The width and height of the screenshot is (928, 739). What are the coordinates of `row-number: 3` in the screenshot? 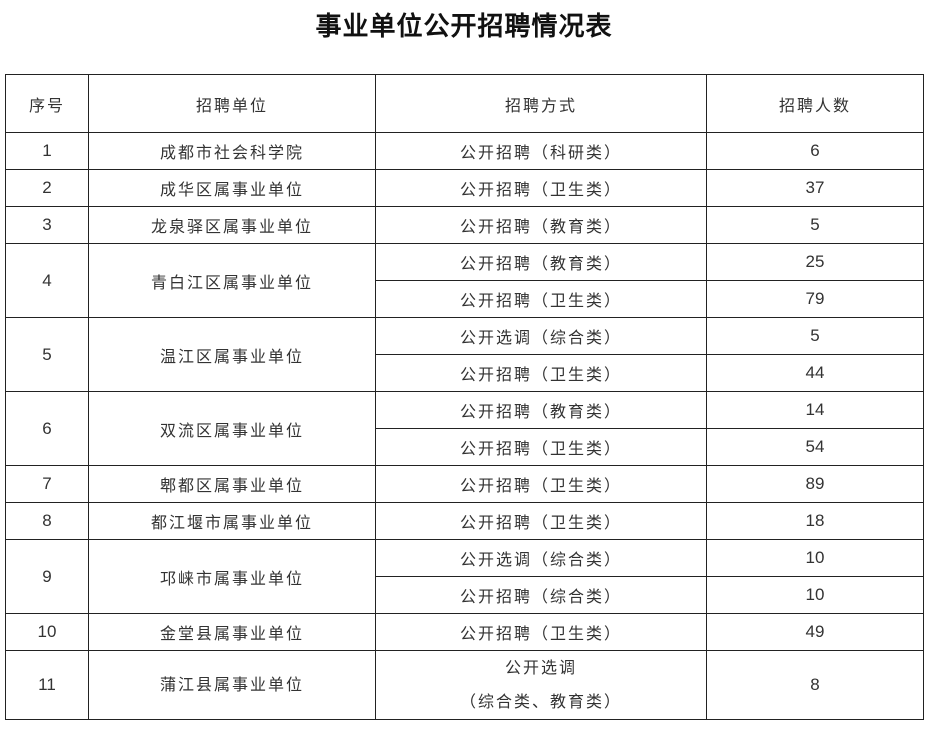 It's located at (47, 225).